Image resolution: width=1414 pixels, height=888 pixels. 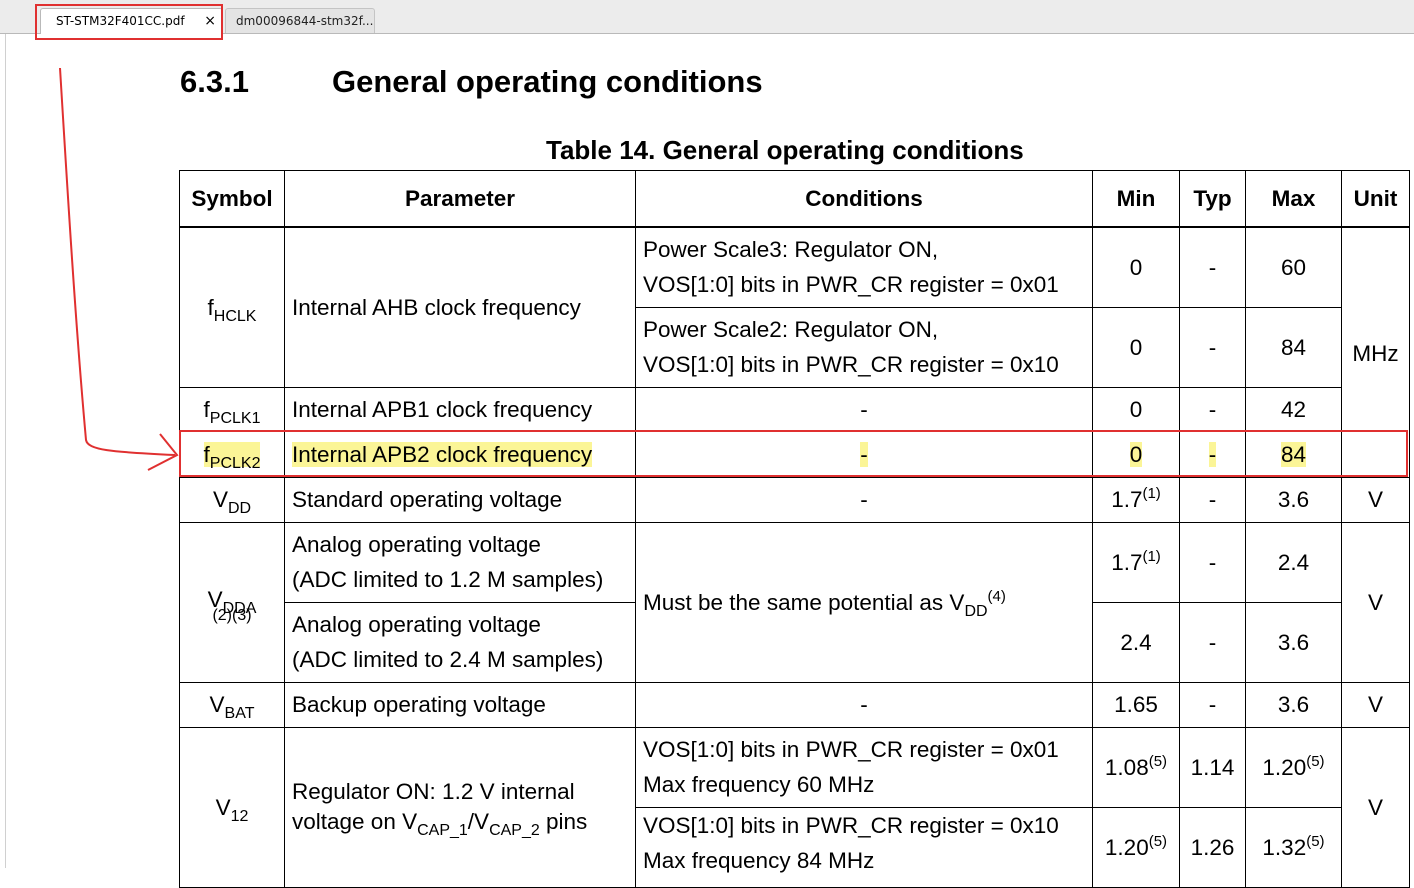 I want to click on symbol-fhclk: fHCLK, so click(x=232, y=307).